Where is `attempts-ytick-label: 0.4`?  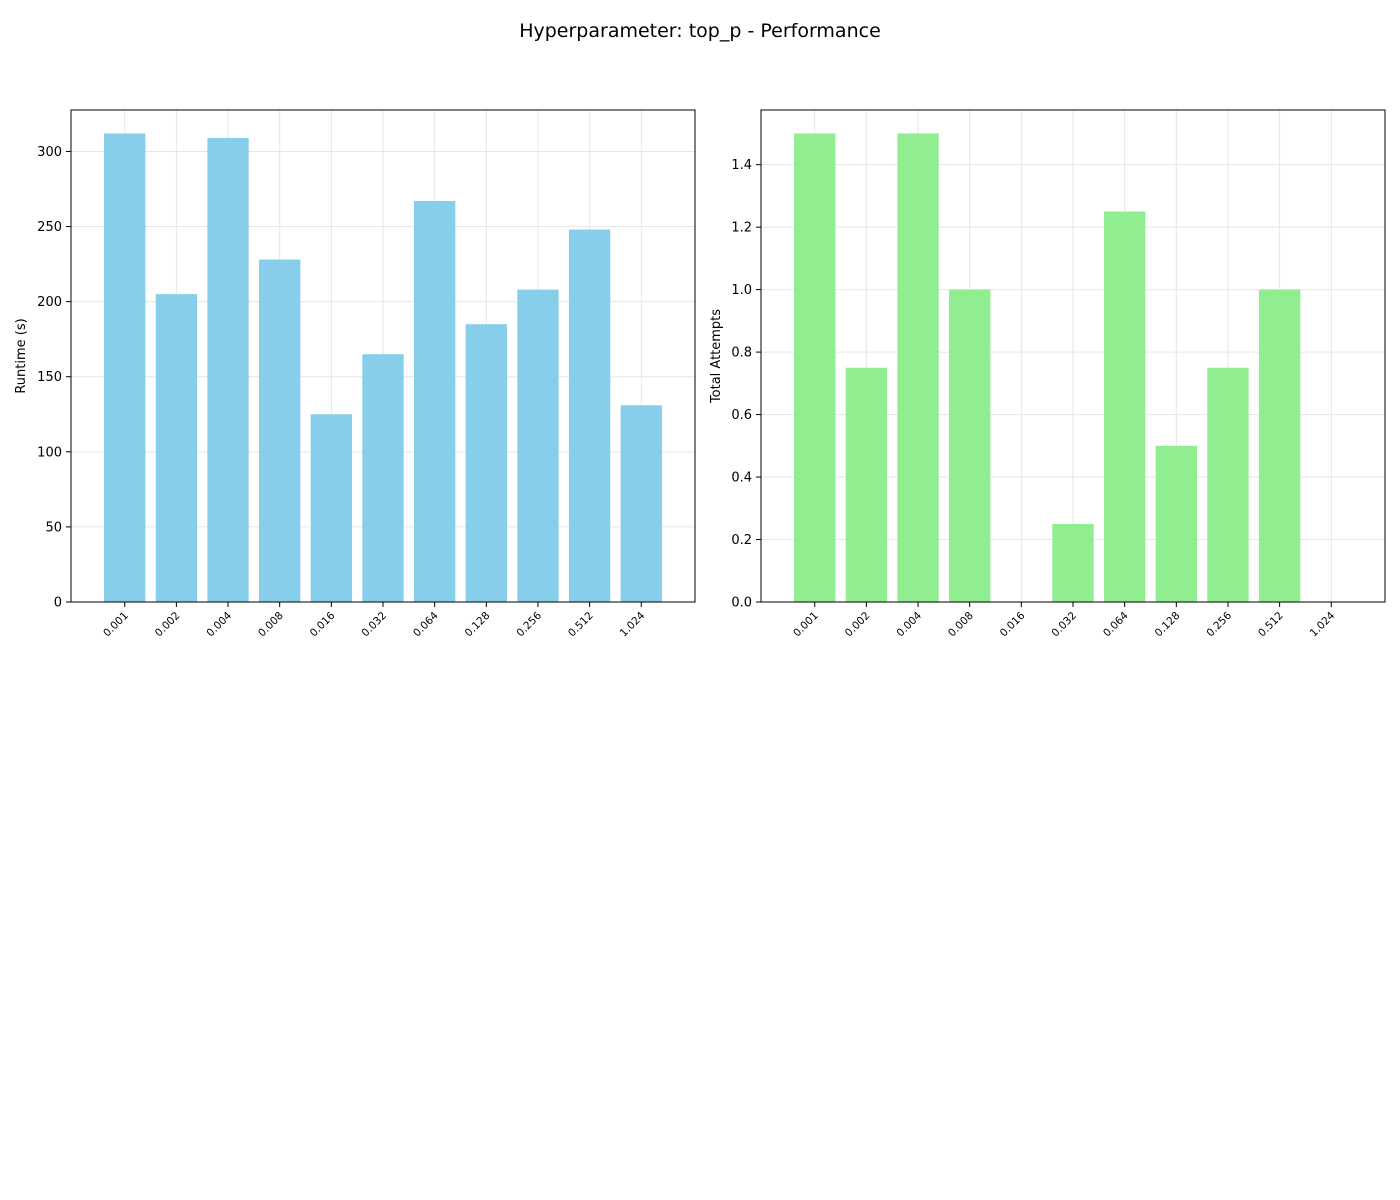
attempts-ytick-label: 0.4 is located at coordinates (741, 478).